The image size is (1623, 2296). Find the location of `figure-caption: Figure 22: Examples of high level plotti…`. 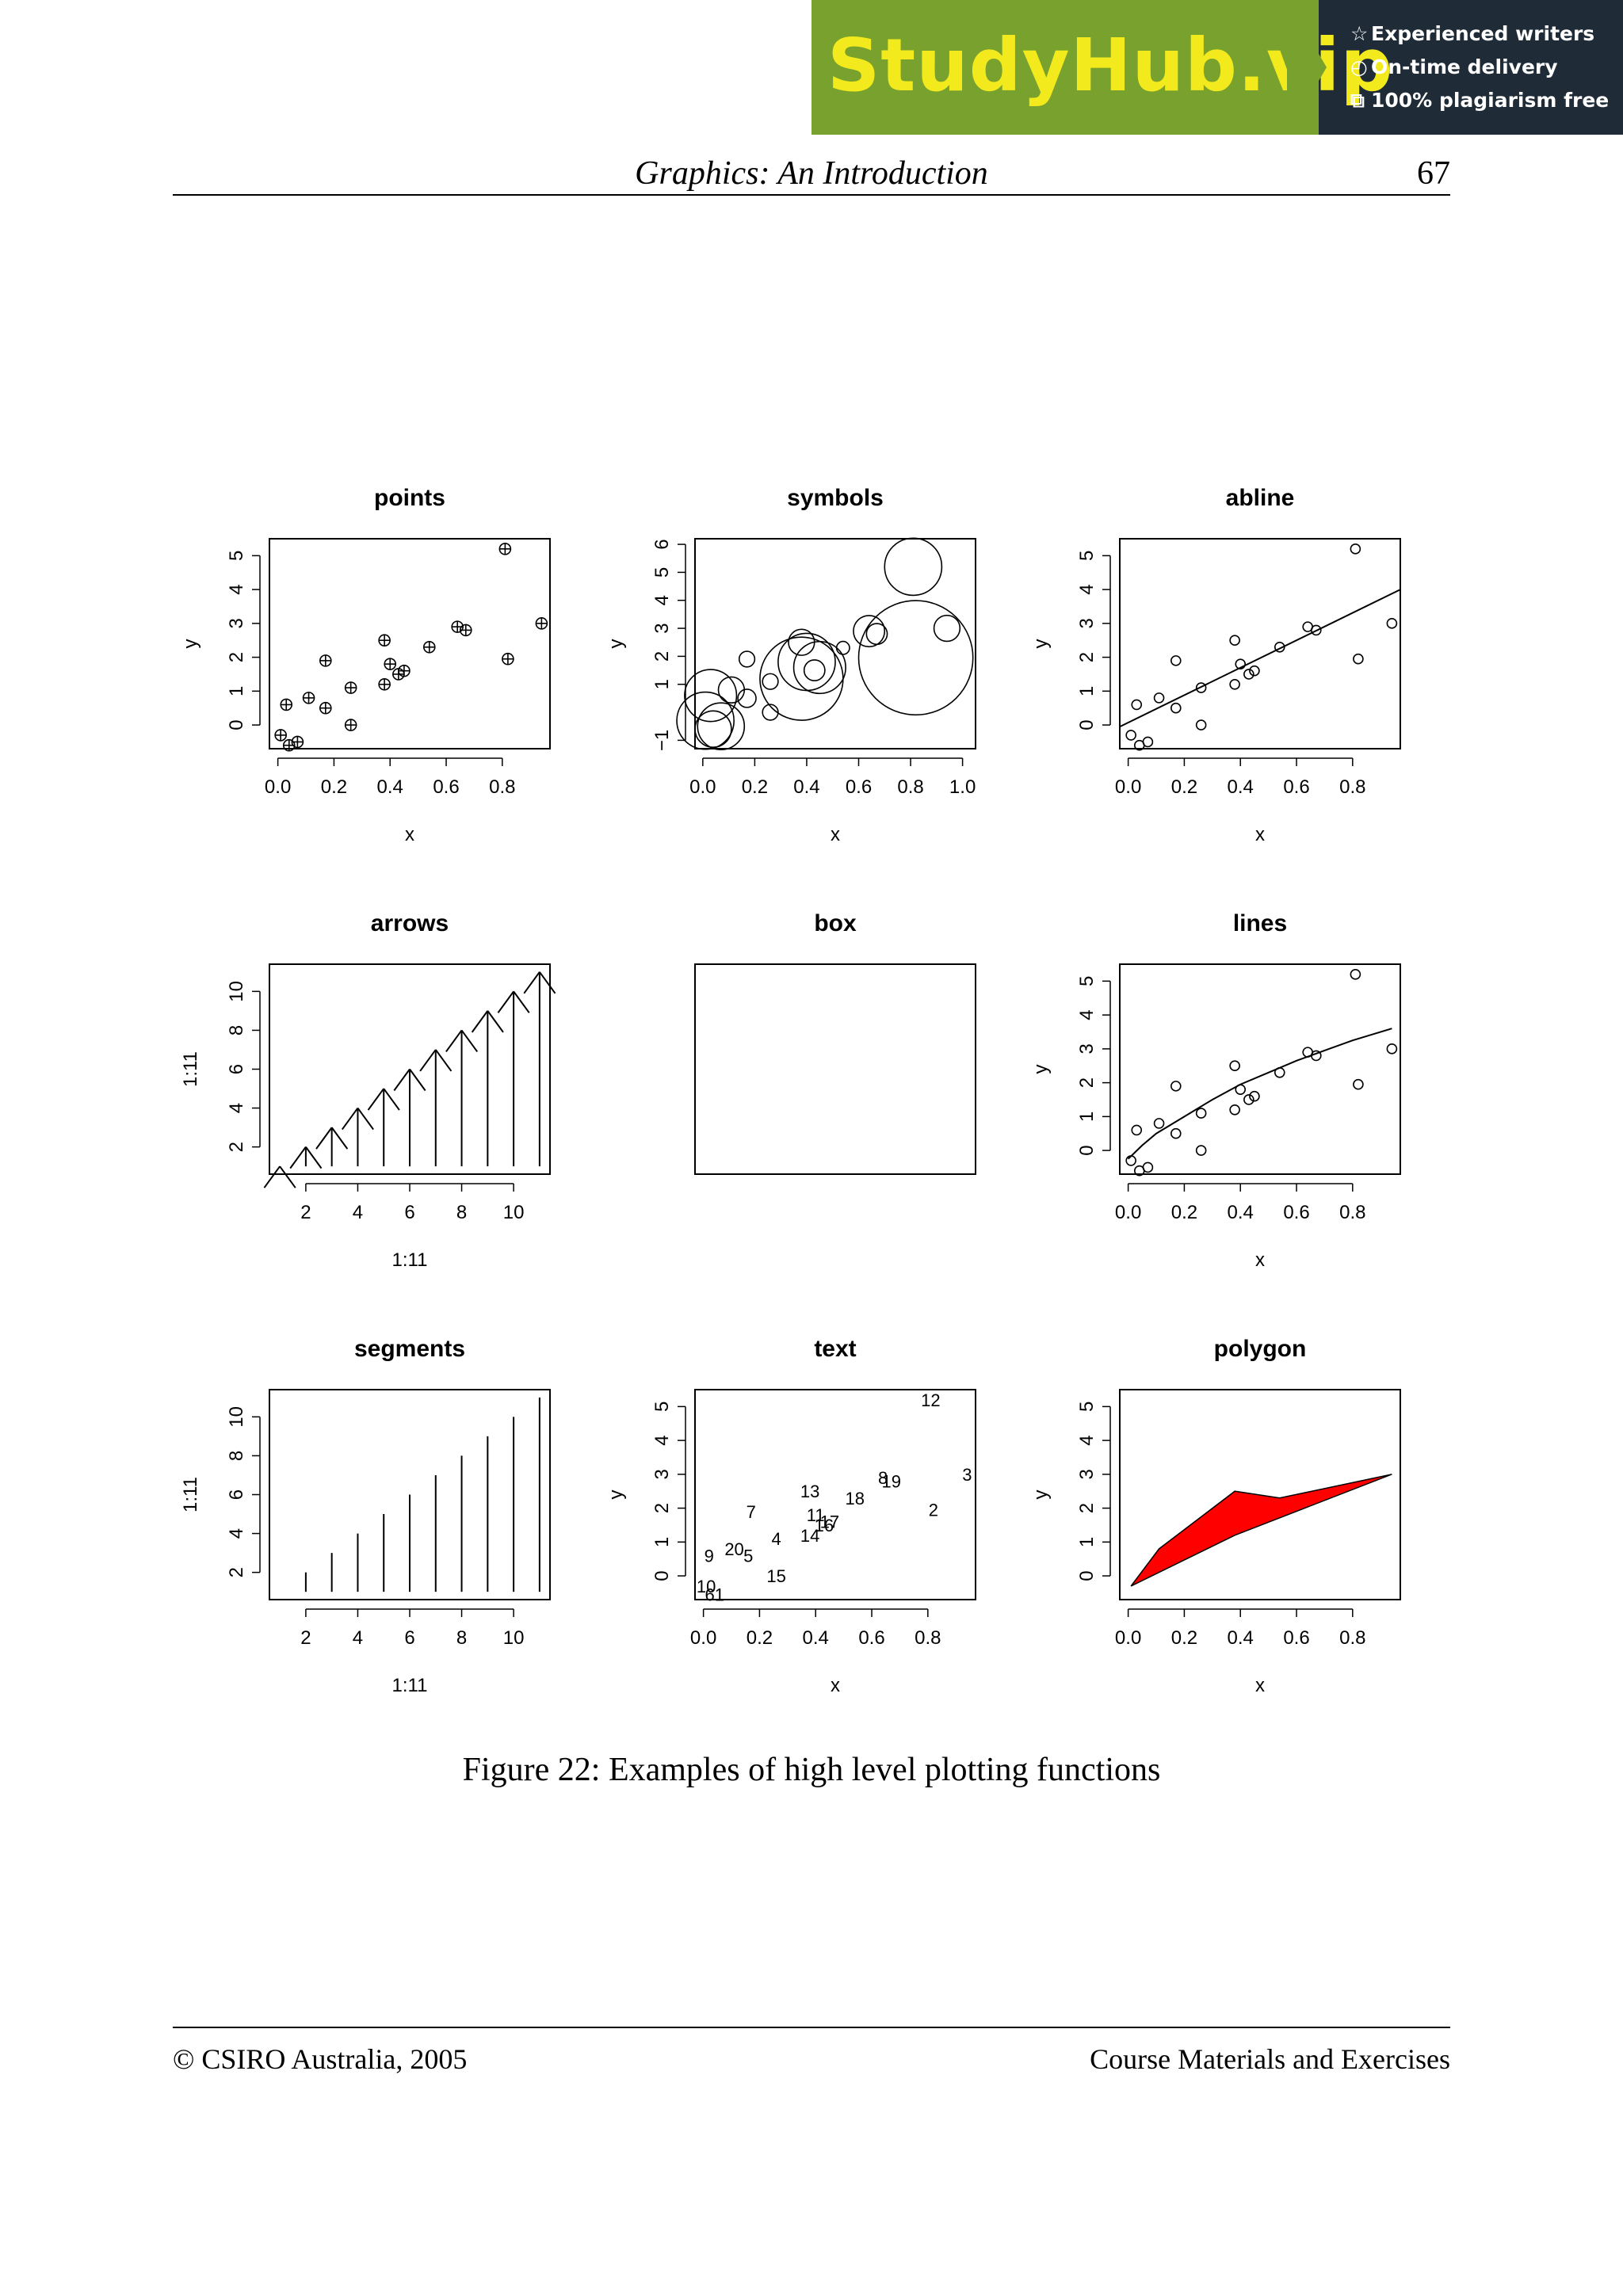

figure-caption: Figure 22: Examples of high level plotti… is located at coordinates (811, 1770).